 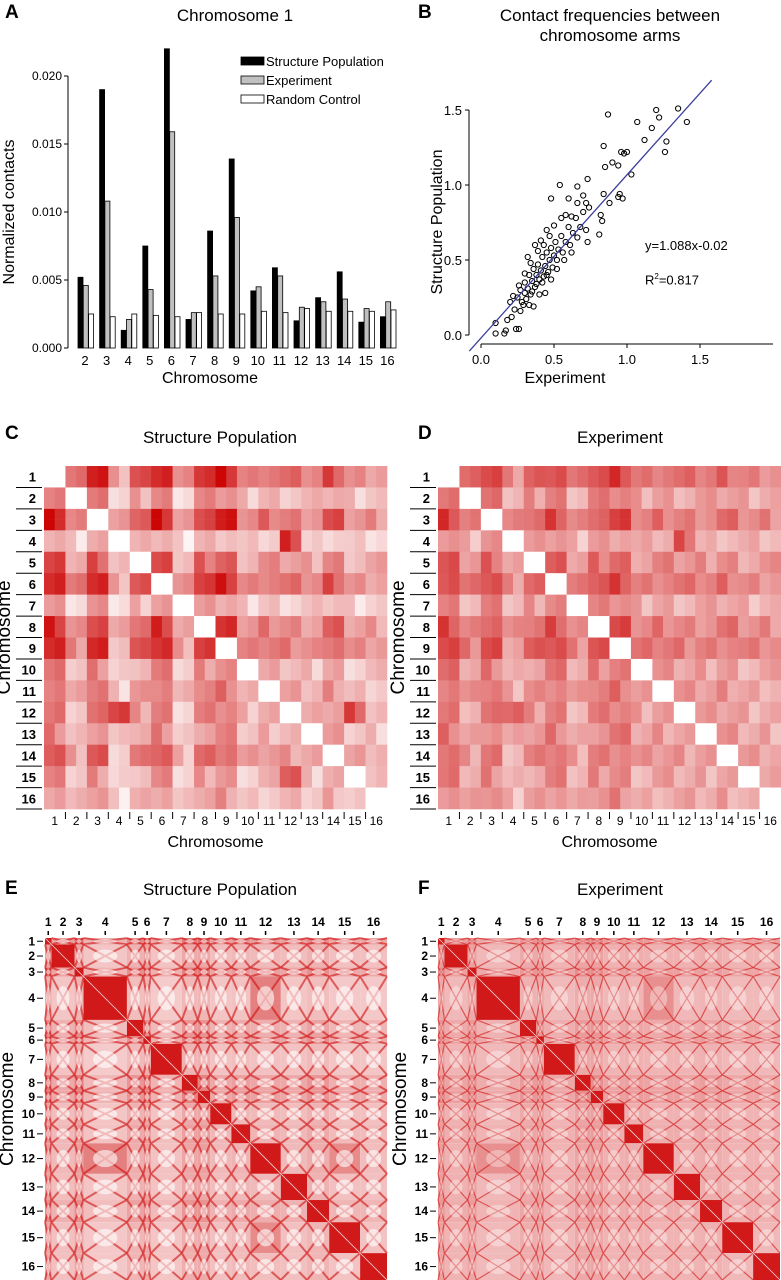 I want to click on y-tick-label: 9, so click(x=424, y=1097).